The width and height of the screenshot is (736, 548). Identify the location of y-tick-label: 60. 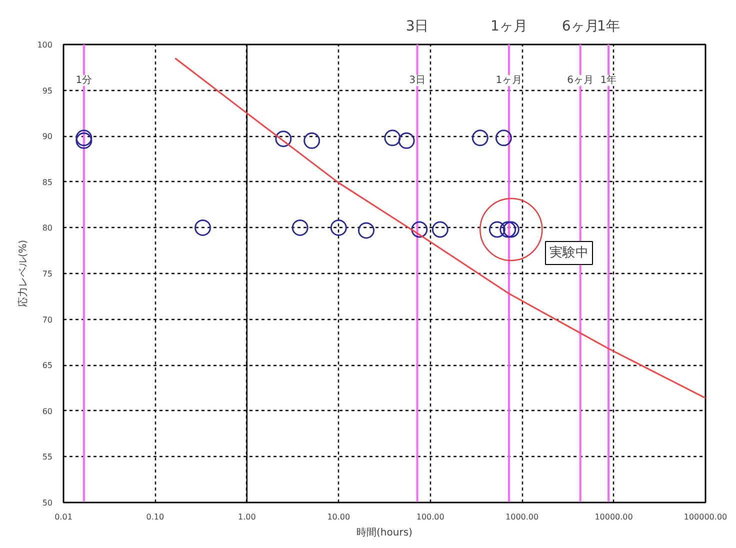
(47, 411).